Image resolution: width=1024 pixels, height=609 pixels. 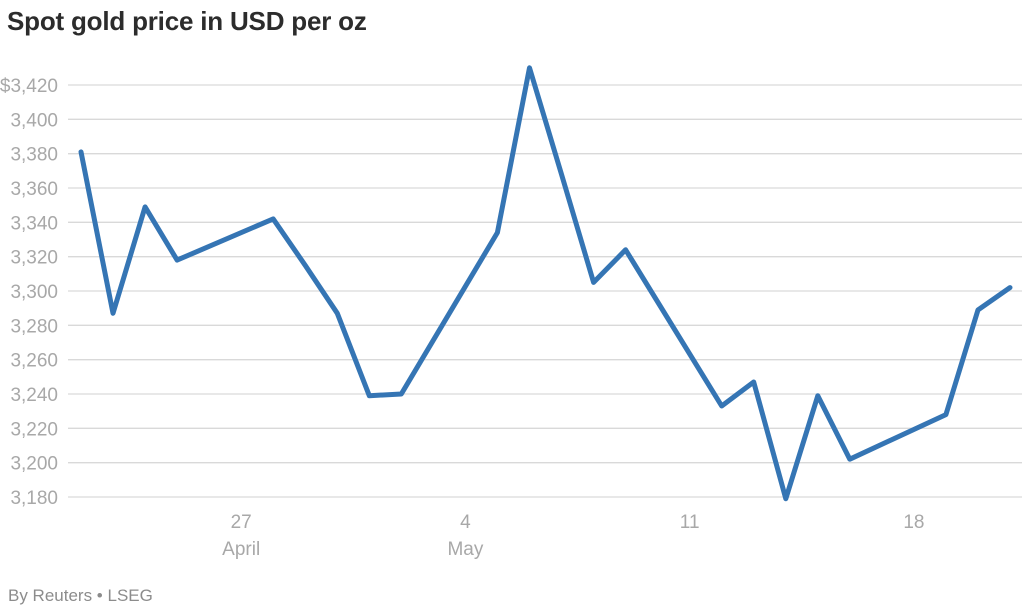 I want to click on y-tick-label: 3,220, so click(x=34, y=429).